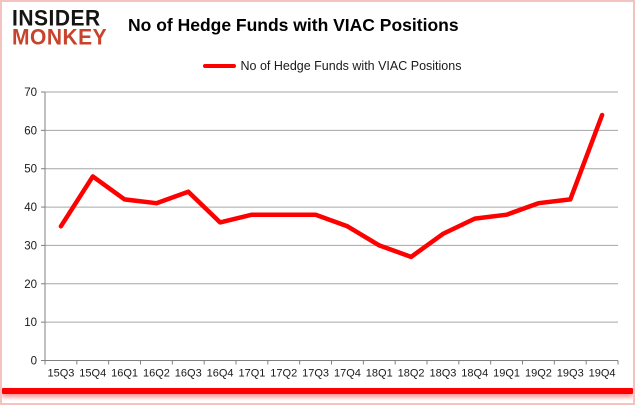  I want to click on x-axis-tick-label: 15Q4, so click(92, 374).